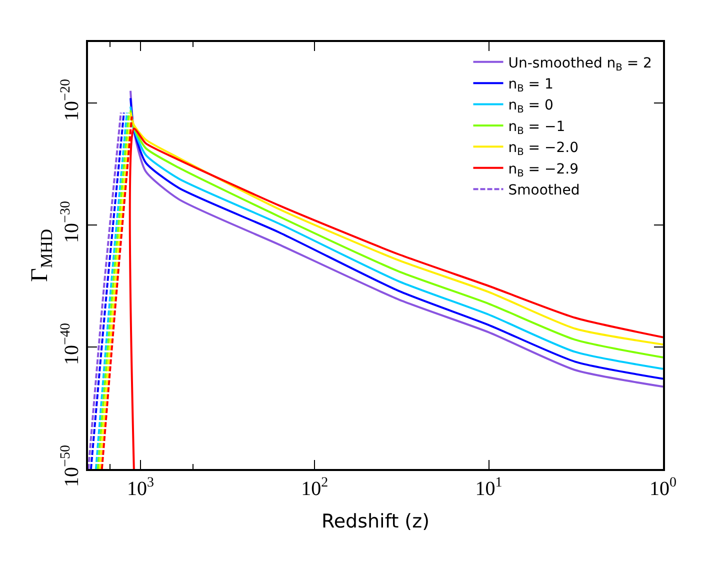 The width and height of the screenshot is (705, 574). I want to click on legend-label: n$_{B}$ = −1, so click(537, 127).